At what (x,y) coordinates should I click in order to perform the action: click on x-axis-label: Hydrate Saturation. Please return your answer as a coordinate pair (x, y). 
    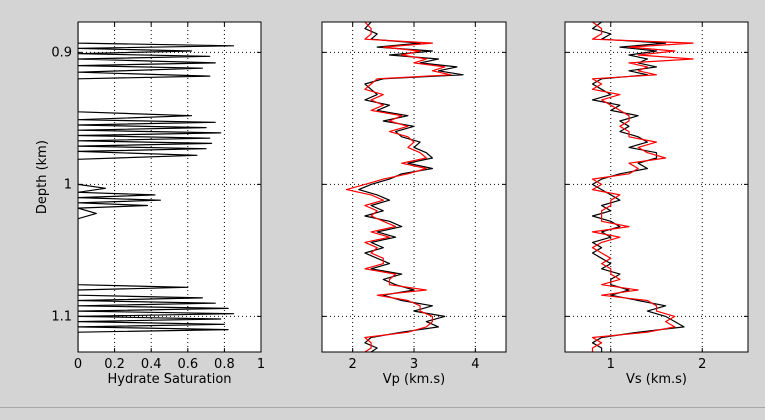
    Looking at the image, I should click on (169, 379).